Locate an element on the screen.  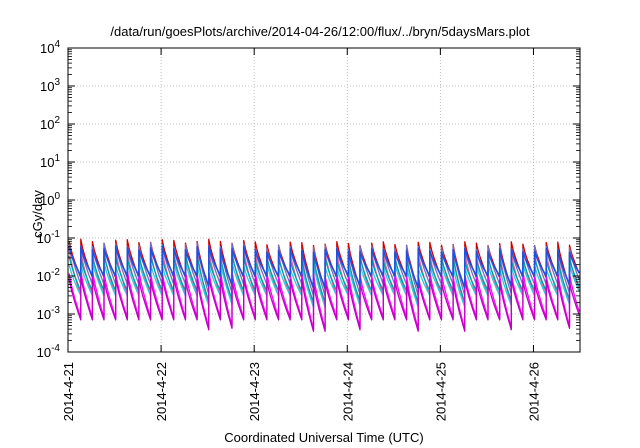
y-tick-labels: 10⁻⁴ 10⁻³ 10⁻² 10⁻¹ 10⁰ 10¹ 10² 10³ 10⁴ is located at coordinates (49, 199).